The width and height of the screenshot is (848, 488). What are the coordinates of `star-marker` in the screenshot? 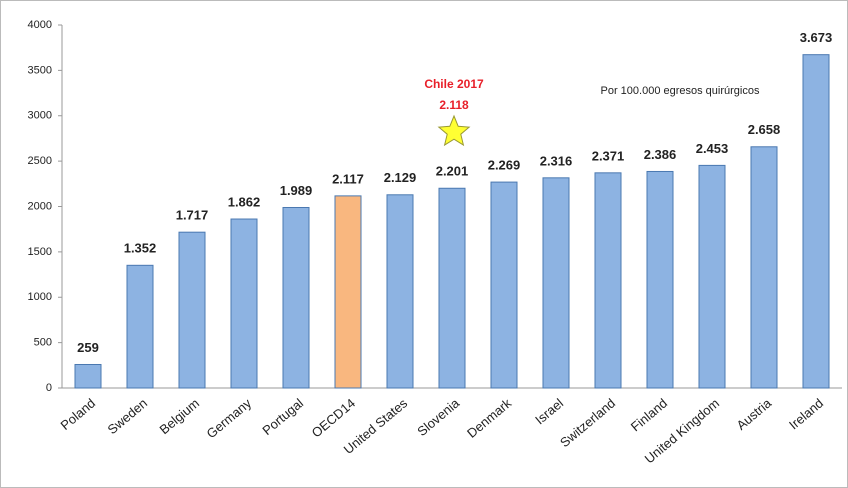 It's located at (454, 130).